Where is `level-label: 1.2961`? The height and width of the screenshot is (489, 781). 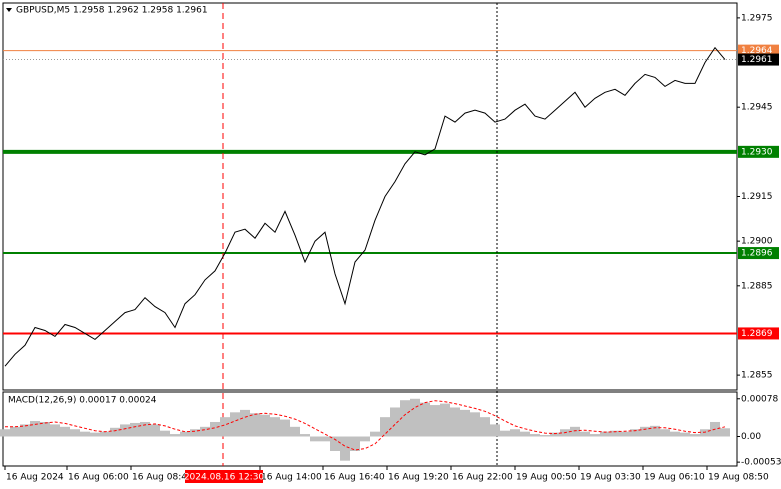
level-label: 1.2961 is located at coordinates (757, 60).